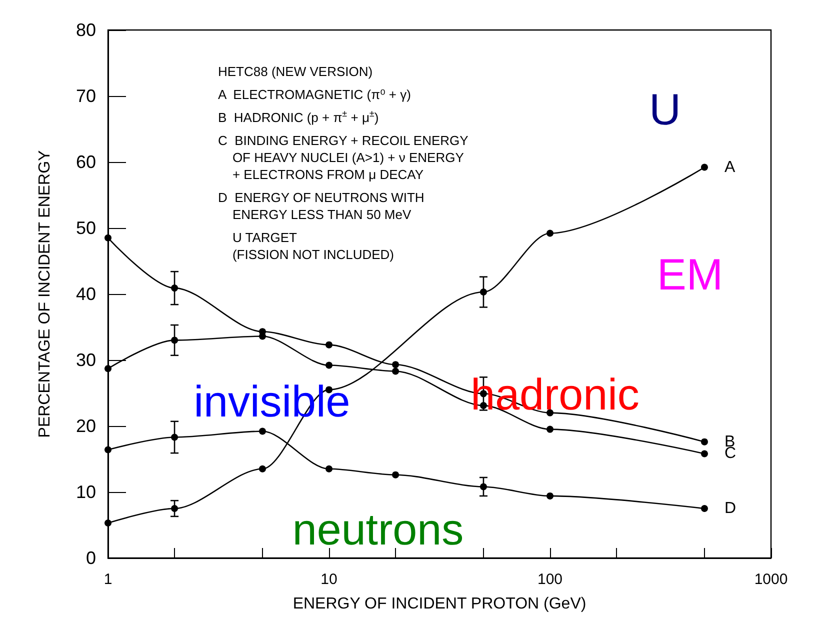  I want to click on annotation: A ELECTROMAGNETIC (π⁰ + γ), so click(314, 94).